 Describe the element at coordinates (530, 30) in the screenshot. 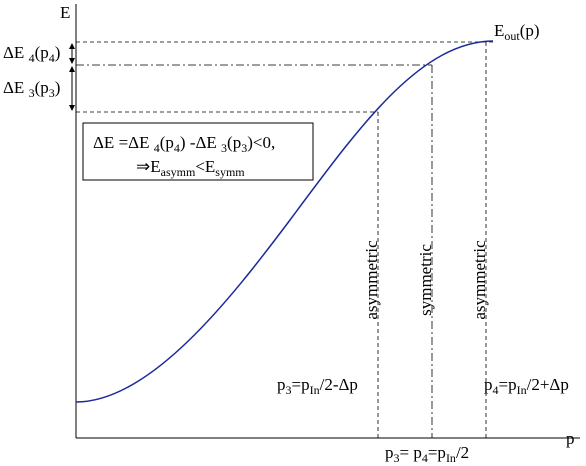

I see `text: (p)` at that location.